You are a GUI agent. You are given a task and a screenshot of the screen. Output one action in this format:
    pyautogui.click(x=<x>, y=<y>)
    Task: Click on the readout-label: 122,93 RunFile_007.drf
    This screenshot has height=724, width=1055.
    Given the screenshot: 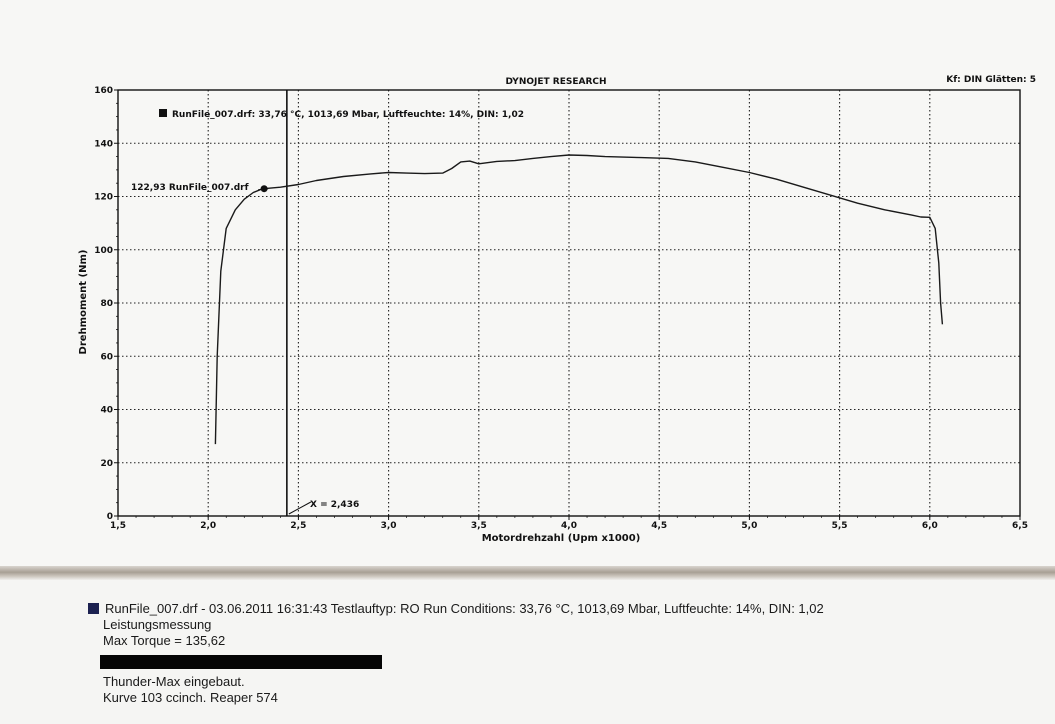 What is the action you would take?
    pyautogui.click(x=190, y=188)
    